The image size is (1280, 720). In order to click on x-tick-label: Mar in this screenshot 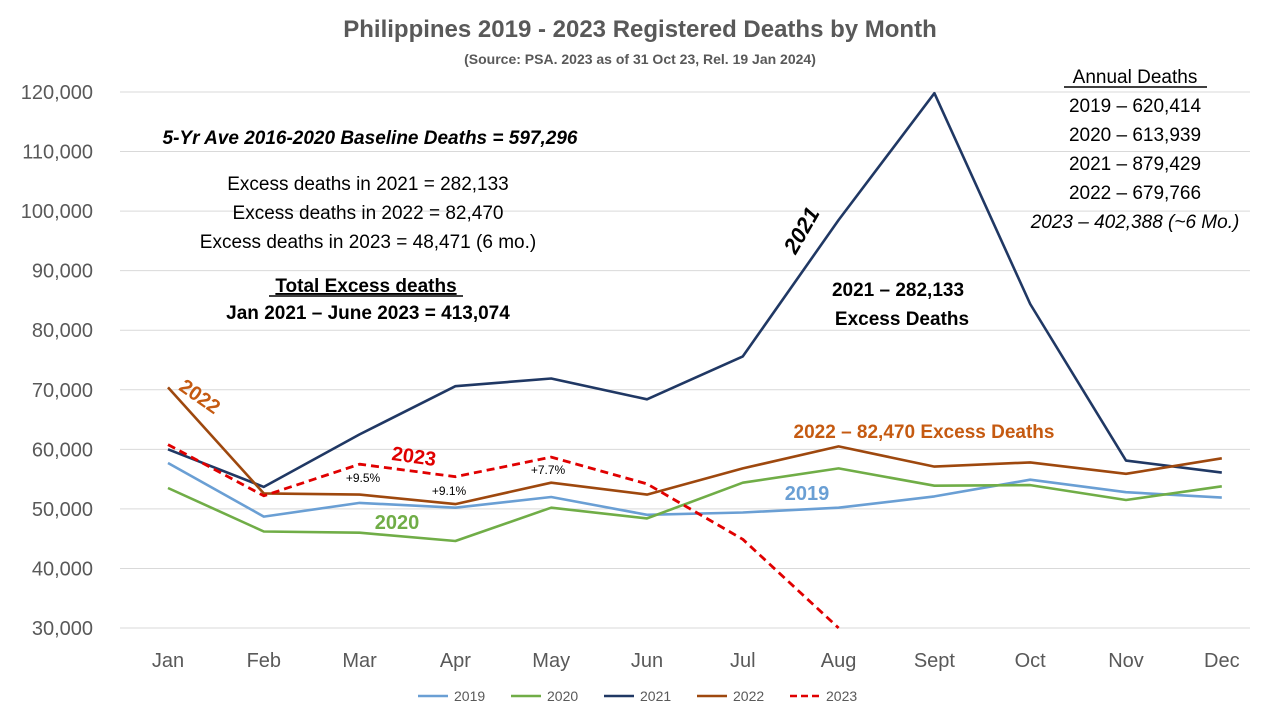, I will do `click(359, 661)`.